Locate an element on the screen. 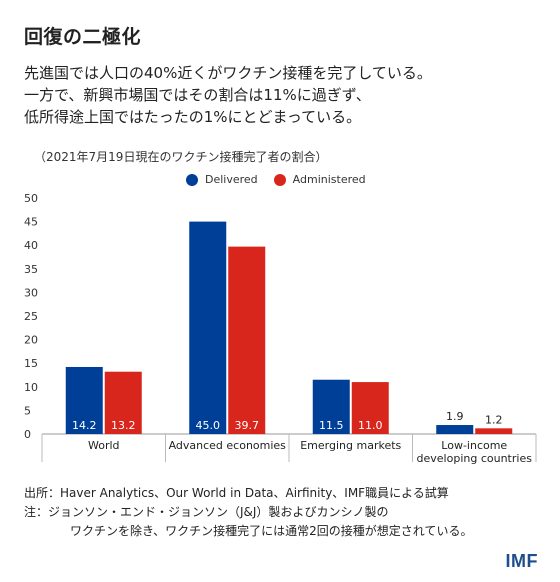  data-label-administered-3: 11.0 is located at coordinates (370, 425).